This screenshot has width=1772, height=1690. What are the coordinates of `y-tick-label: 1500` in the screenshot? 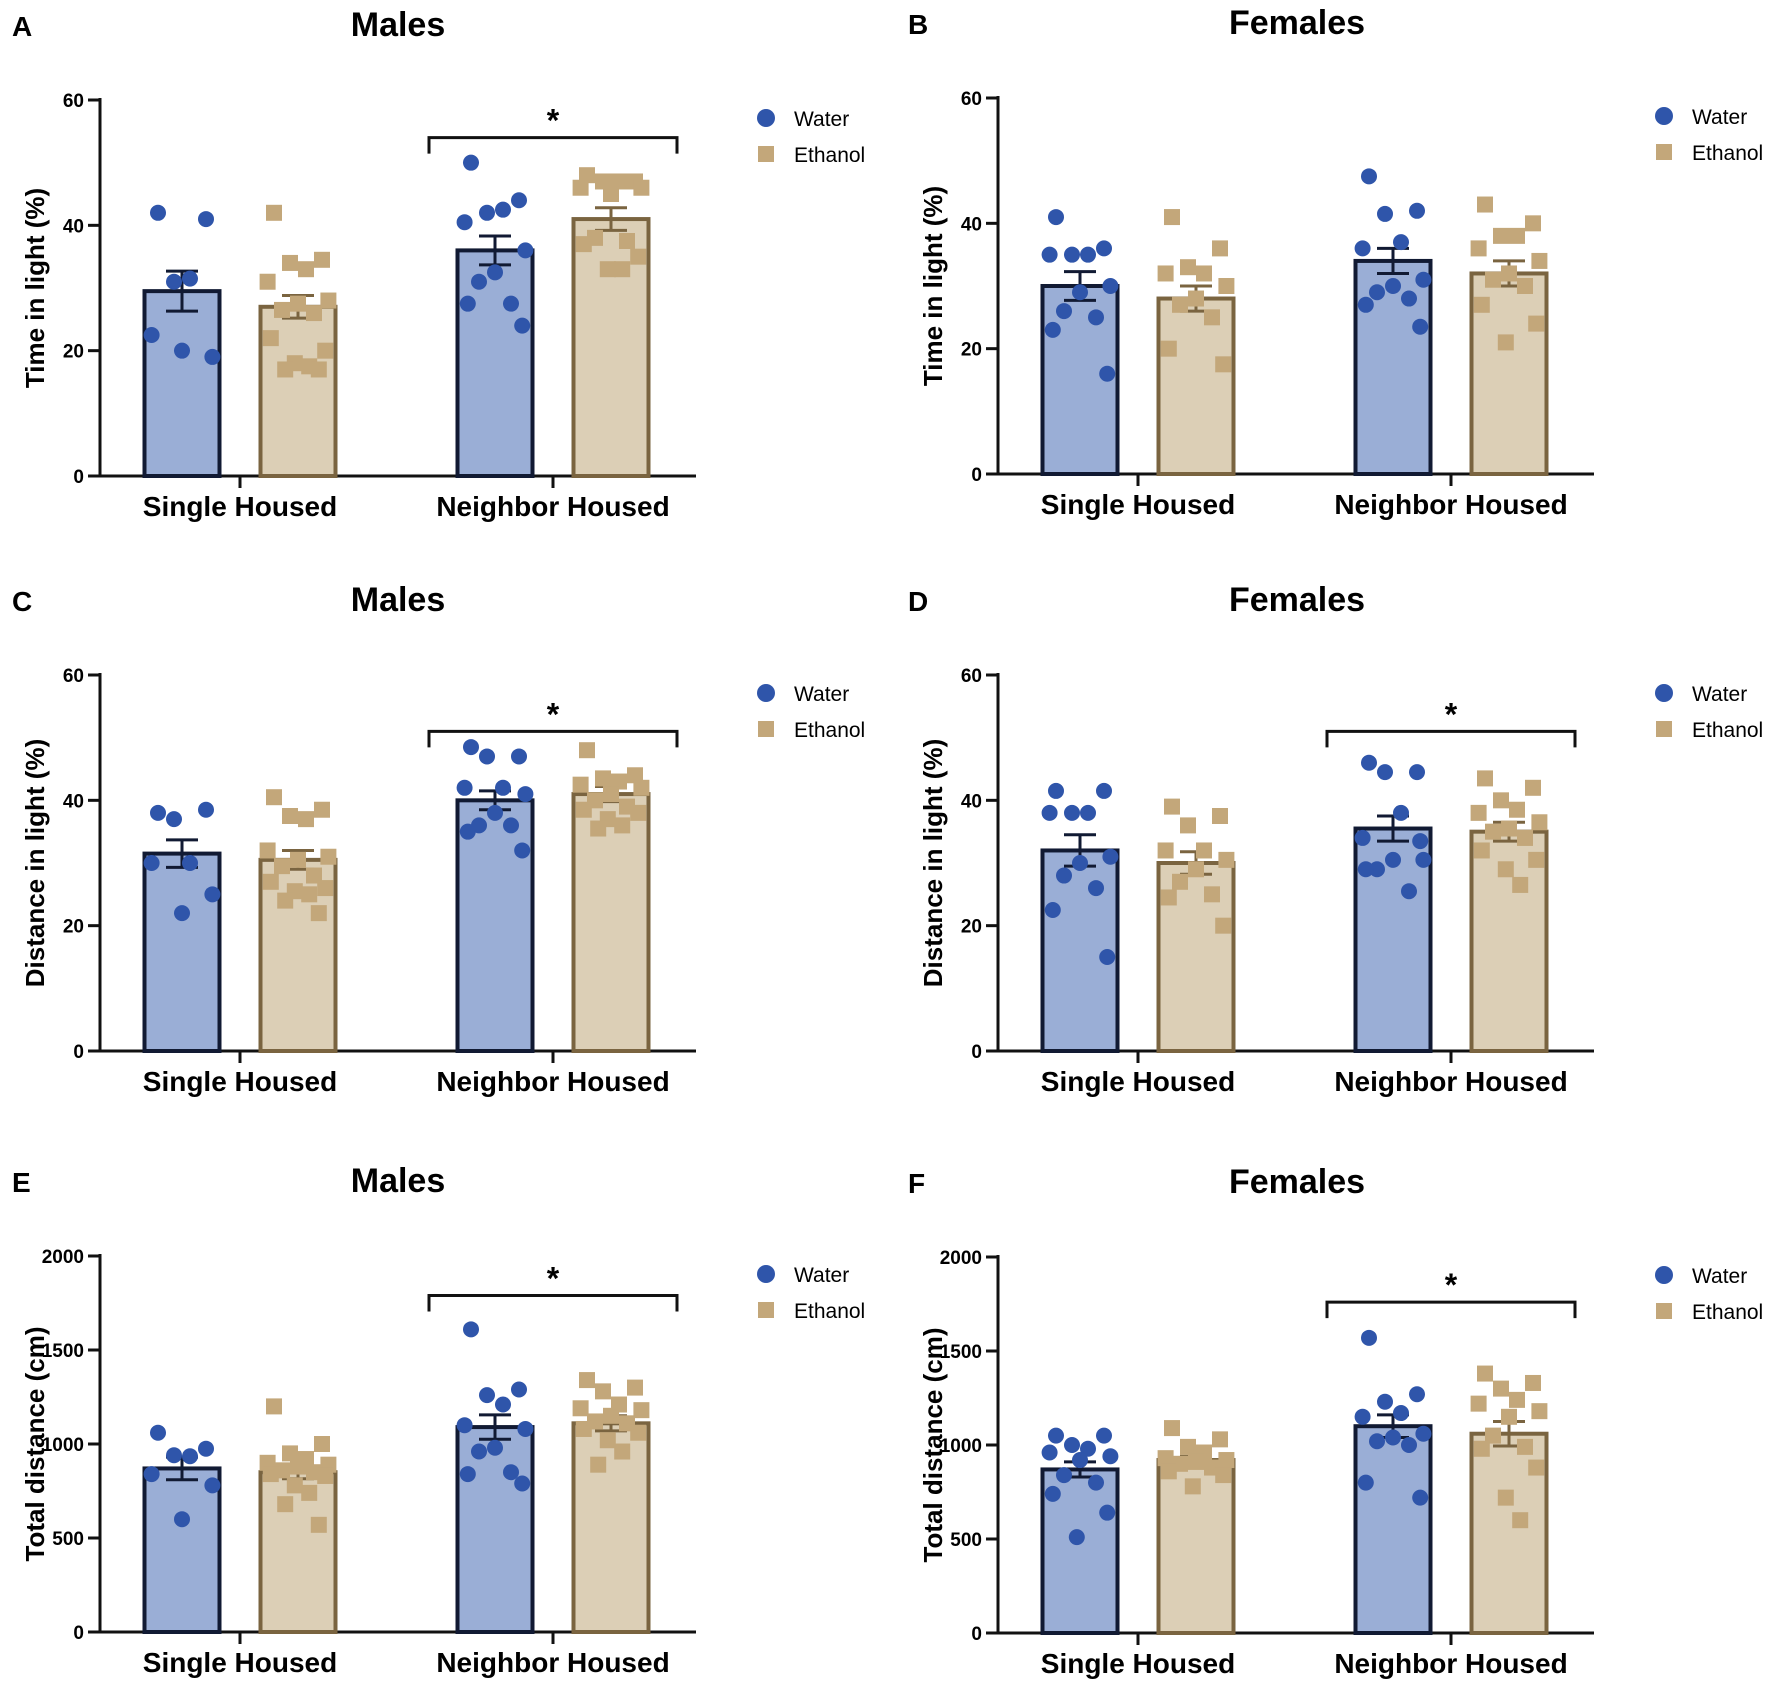 It's located at (63, 1351).